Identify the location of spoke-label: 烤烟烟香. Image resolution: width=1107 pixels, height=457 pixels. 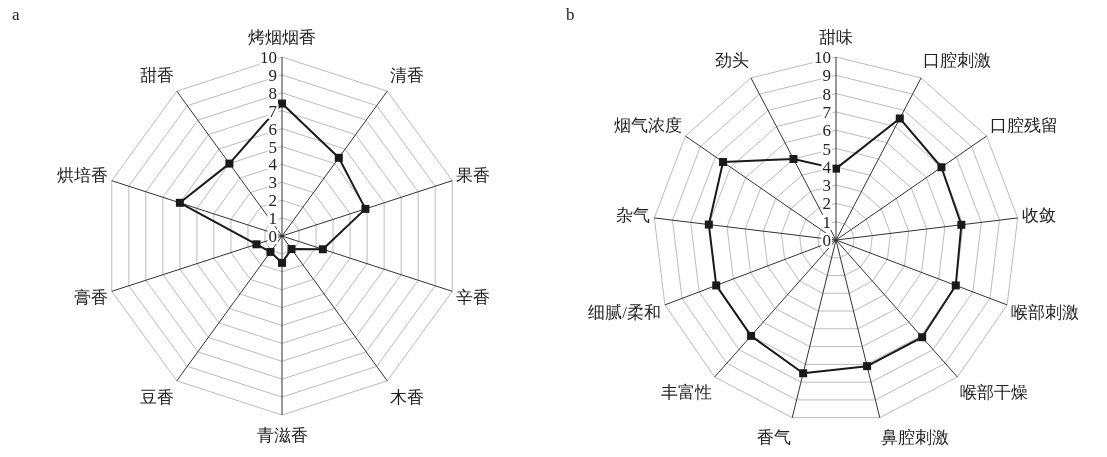
(282, 38).